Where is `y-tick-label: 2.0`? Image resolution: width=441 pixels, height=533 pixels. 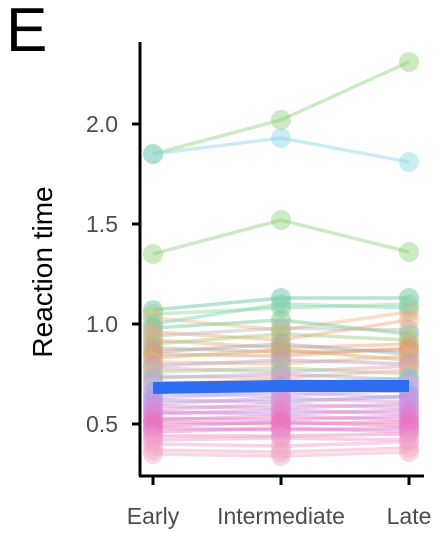 y-tick-label: 2.0 is located at coordinates (102, 124).